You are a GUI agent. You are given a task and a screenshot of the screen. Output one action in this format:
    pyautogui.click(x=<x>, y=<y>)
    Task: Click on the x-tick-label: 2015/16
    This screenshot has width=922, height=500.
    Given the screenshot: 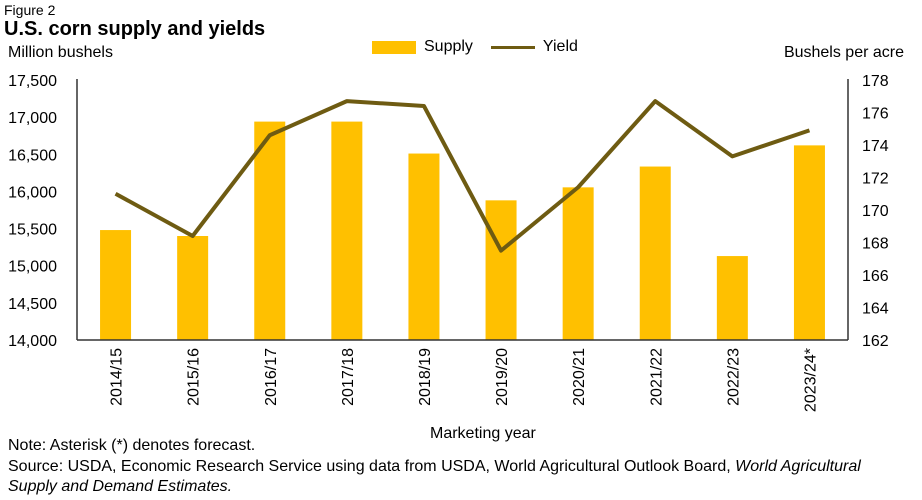 What is the action you would take?
    pyautogui.click(x=194, y=377)
    